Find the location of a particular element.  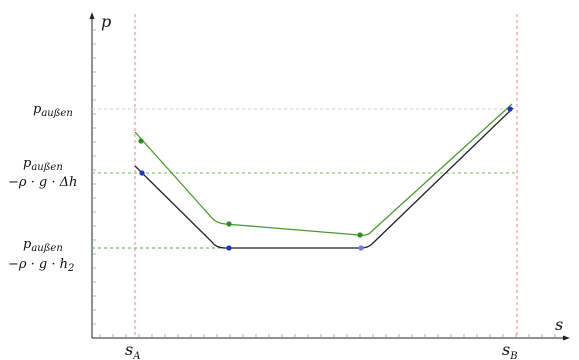

x-axis-arrow is located at coordinates (566, 338).